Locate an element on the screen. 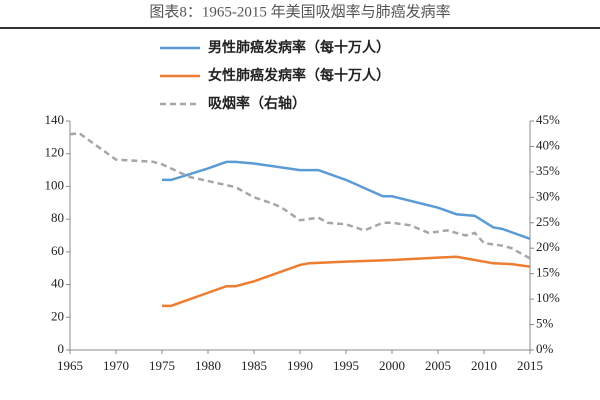 This screenshot has height=400, width=600. y2-tick-label: 30% is located at coordinates (548, 195).